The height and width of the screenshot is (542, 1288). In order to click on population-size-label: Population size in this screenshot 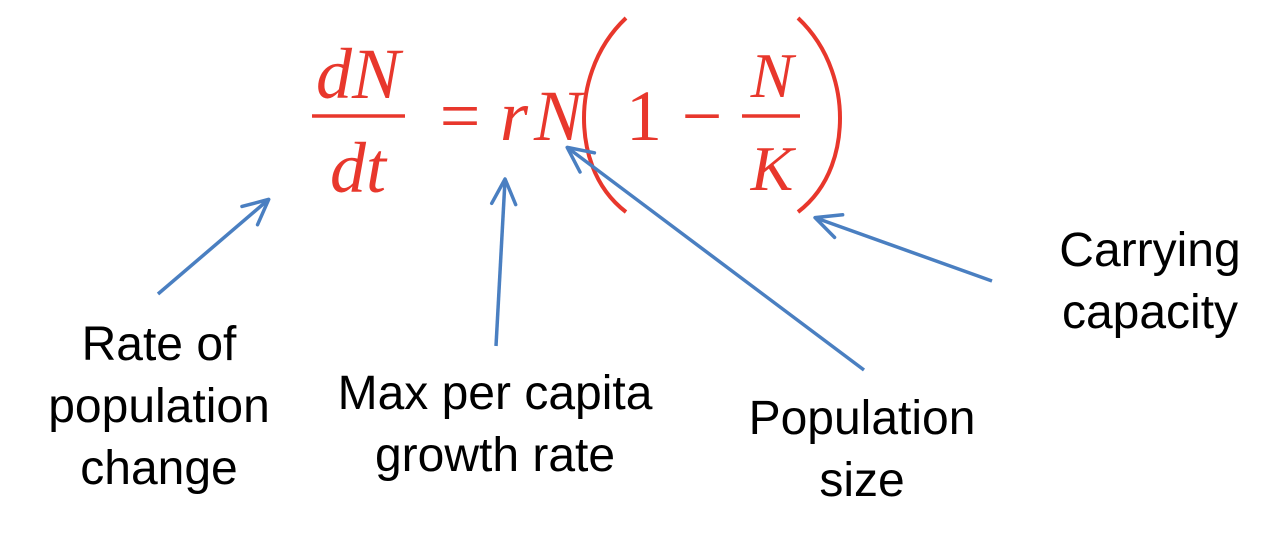, I will do `click(862, 450)`.